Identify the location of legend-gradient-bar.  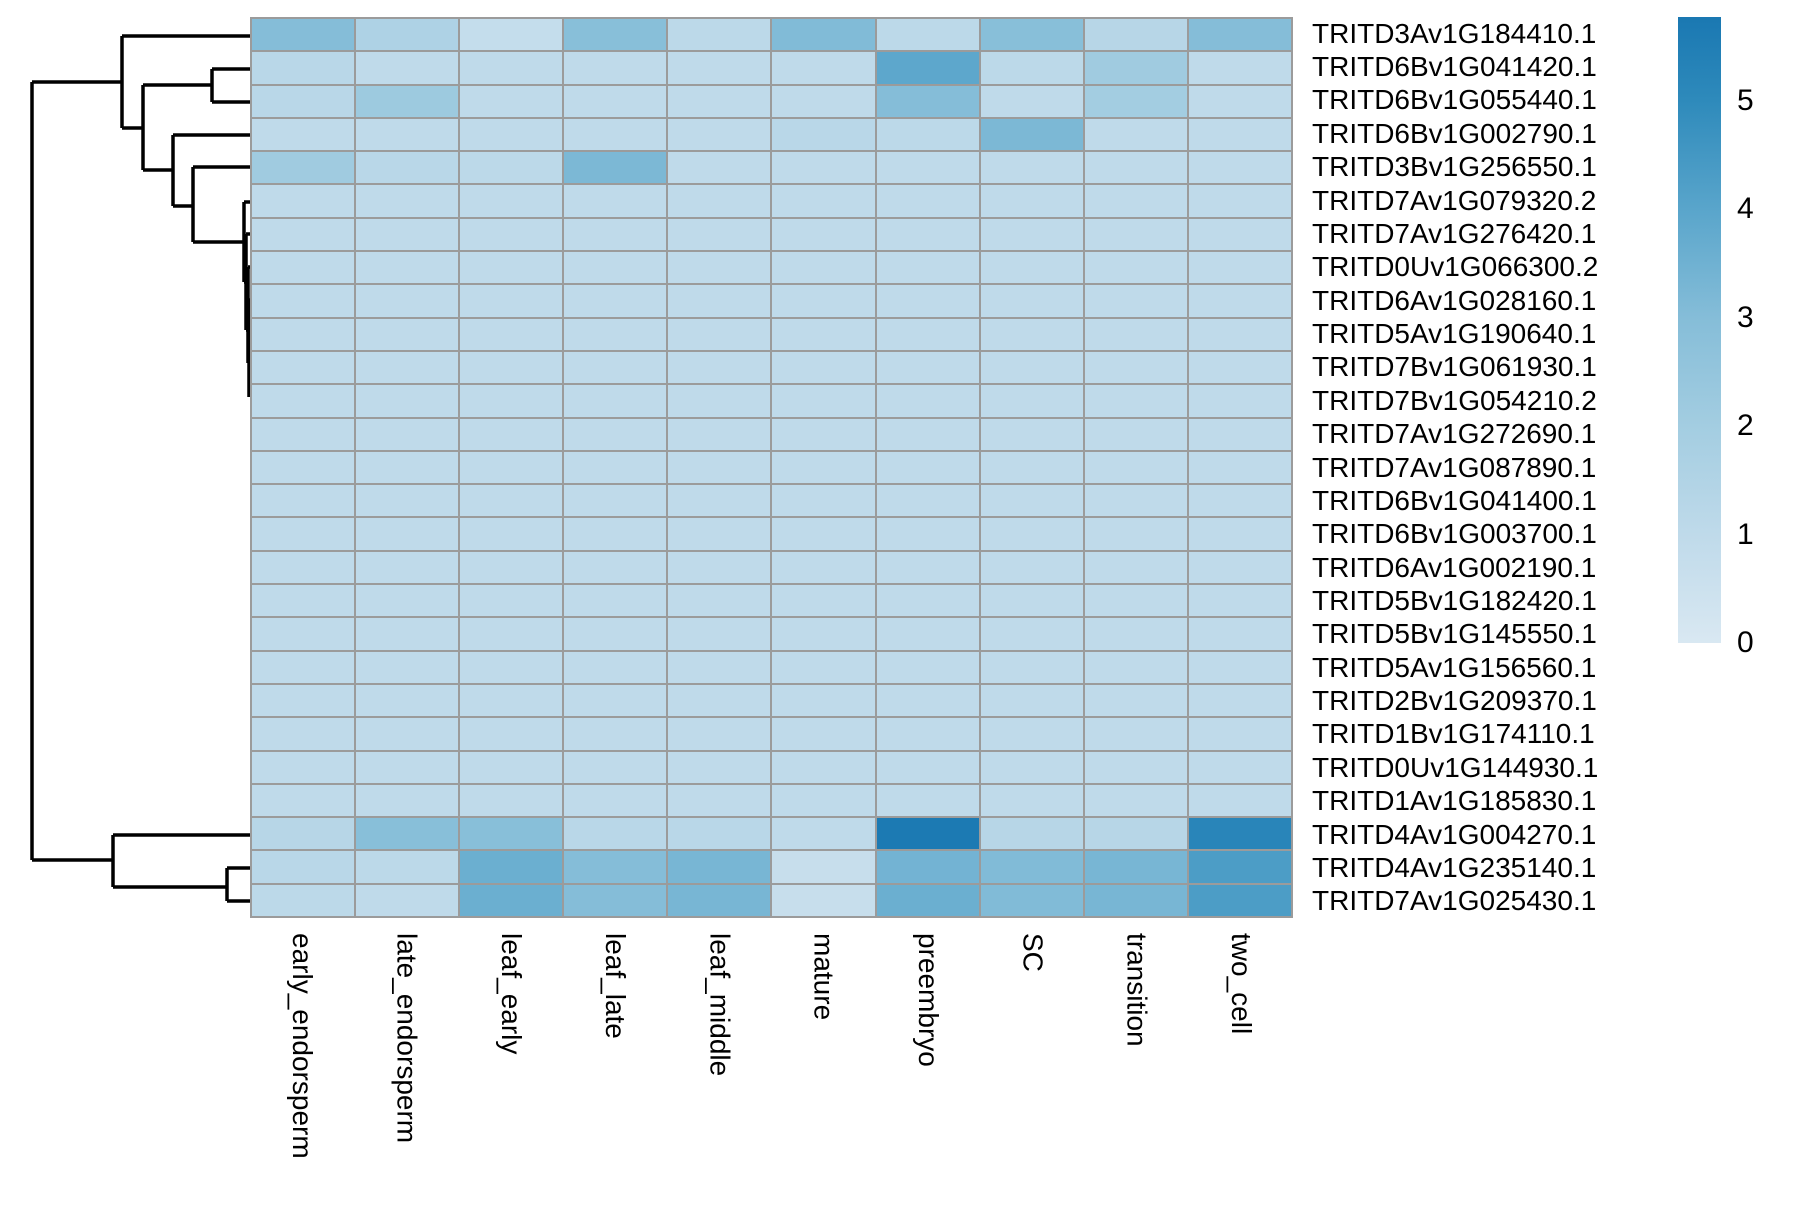
(1699, 330).